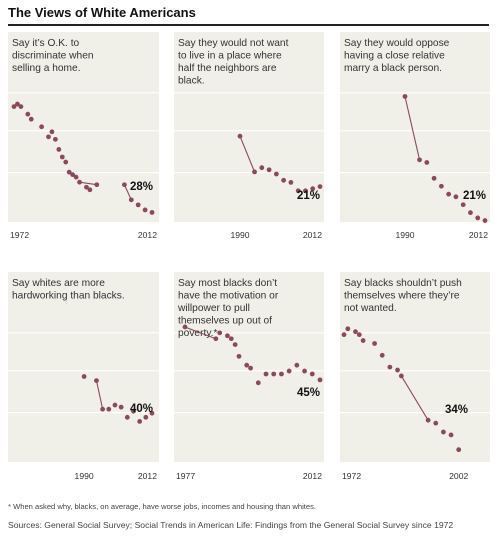 Image resolution: width=500 pixels, height=542 pixels. Describe the element at coordinates (230, 56) in the screenshot. I see `panel-title-line: to live in a place where` at that location.